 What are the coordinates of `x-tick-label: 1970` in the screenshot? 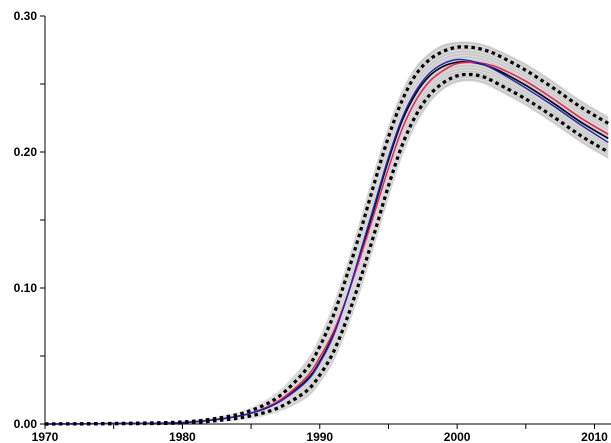 It's located at (45, 436).